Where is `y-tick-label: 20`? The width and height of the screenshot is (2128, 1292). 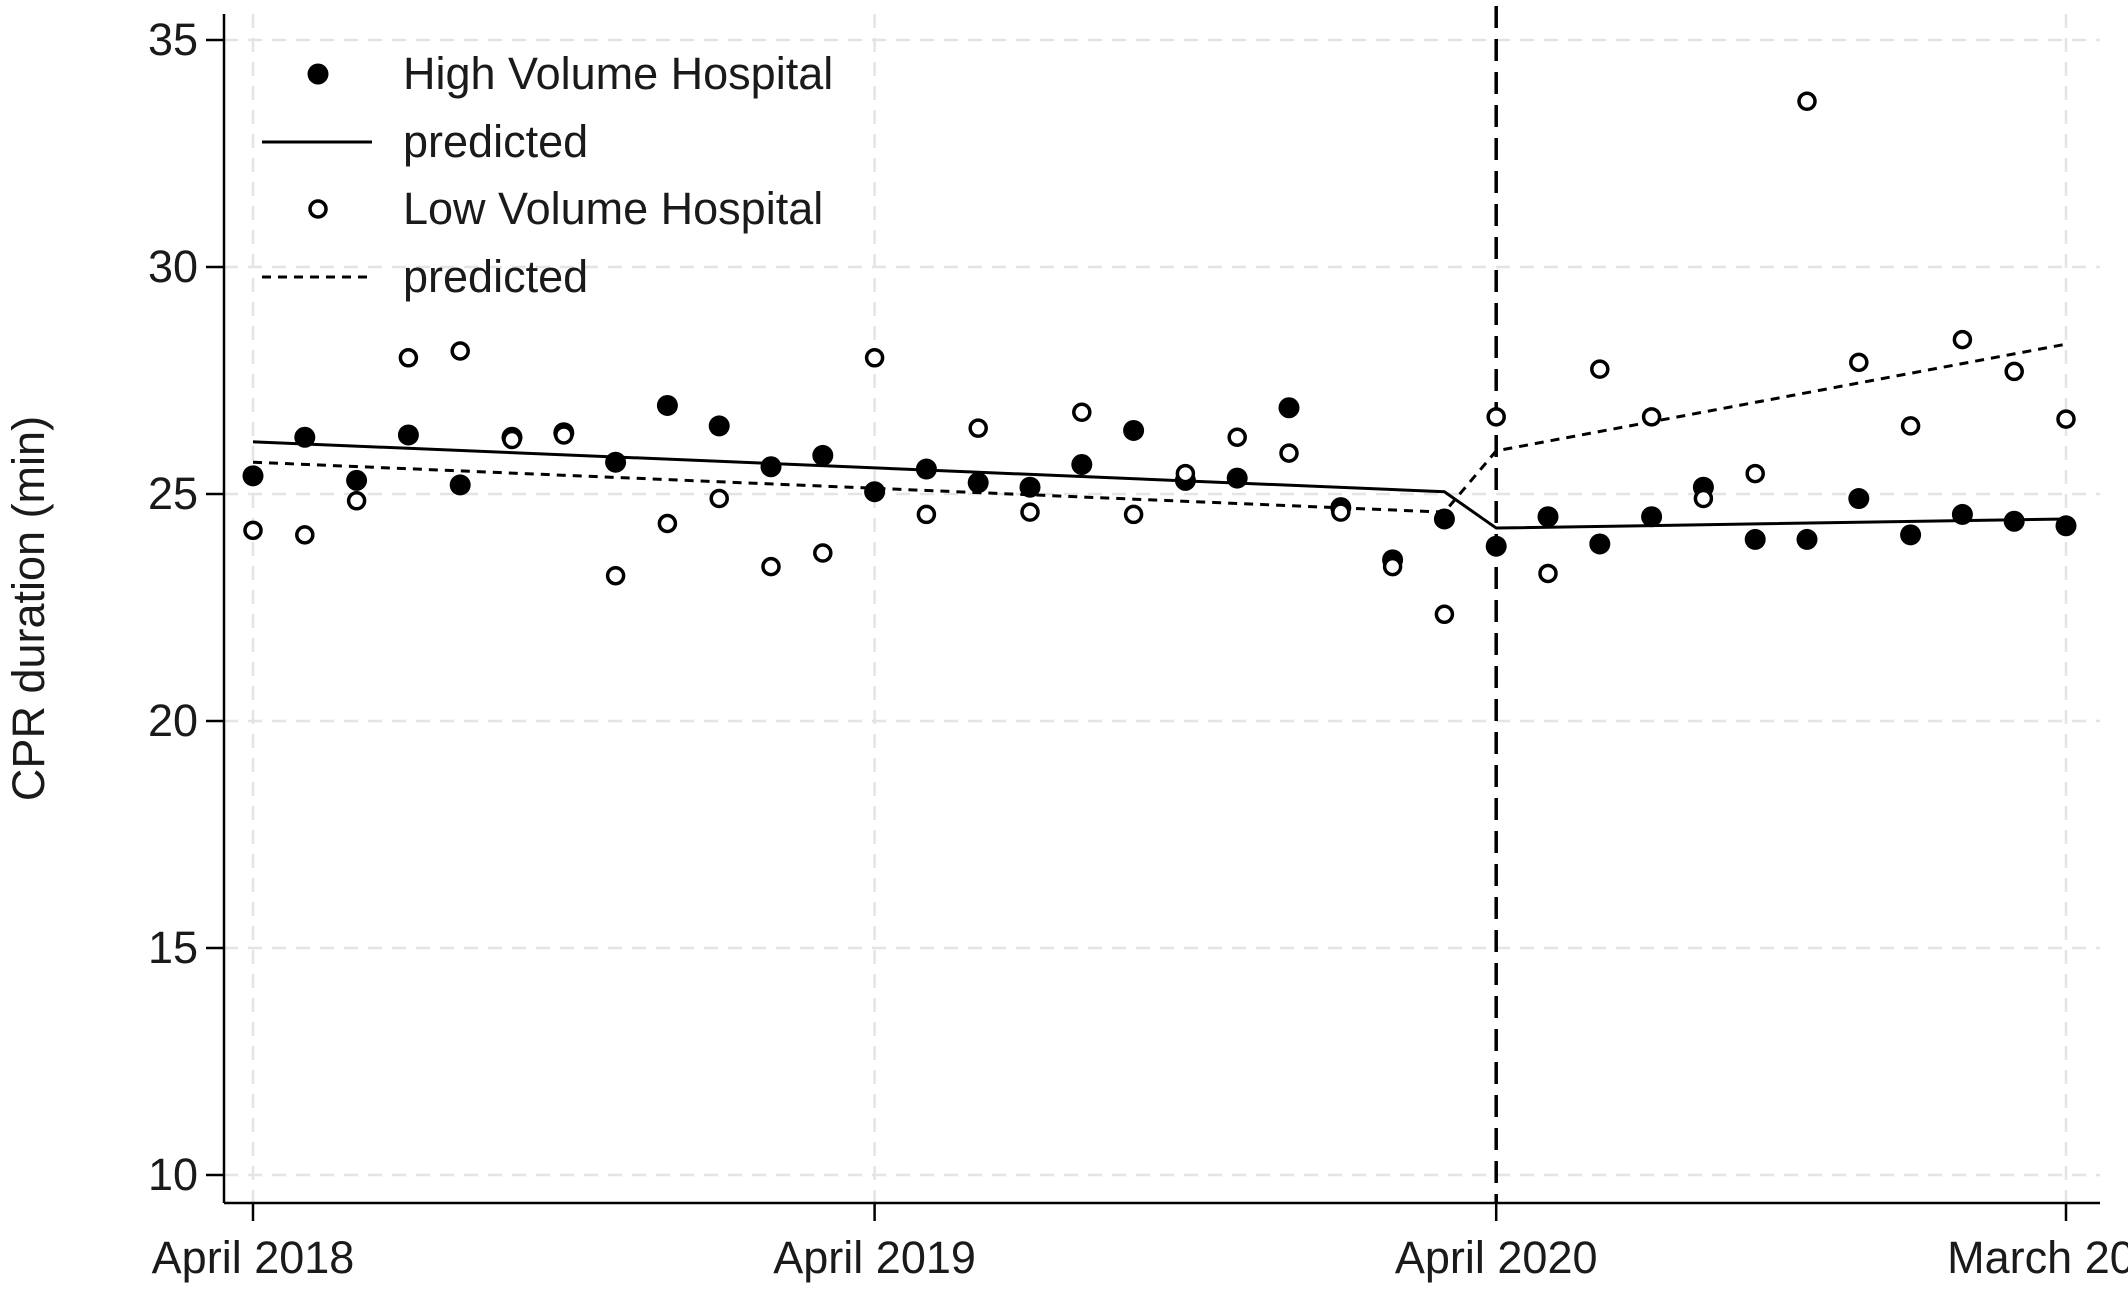 y-tick-label: 20 is located at coordinates (173, 720).